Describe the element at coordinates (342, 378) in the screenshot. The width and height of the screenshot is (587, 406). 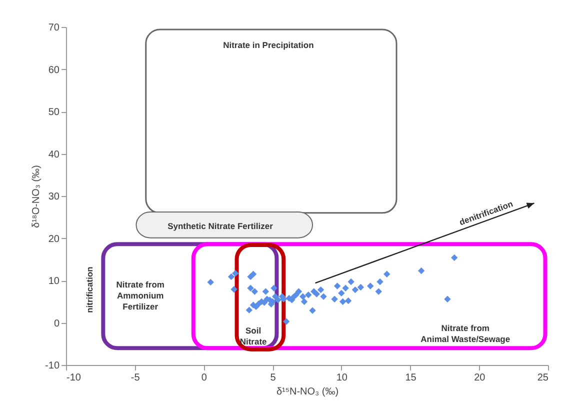
I see `x-tick-label: 10` at that location.